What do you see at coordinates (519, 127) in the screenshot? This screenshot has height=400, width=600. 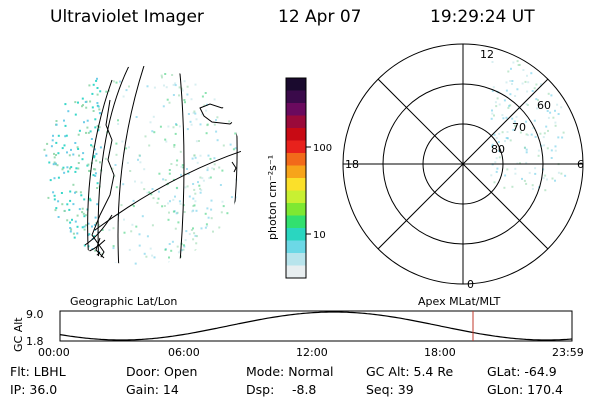 I see `mlat-label-70: 70` at bounding box center [519, 127].